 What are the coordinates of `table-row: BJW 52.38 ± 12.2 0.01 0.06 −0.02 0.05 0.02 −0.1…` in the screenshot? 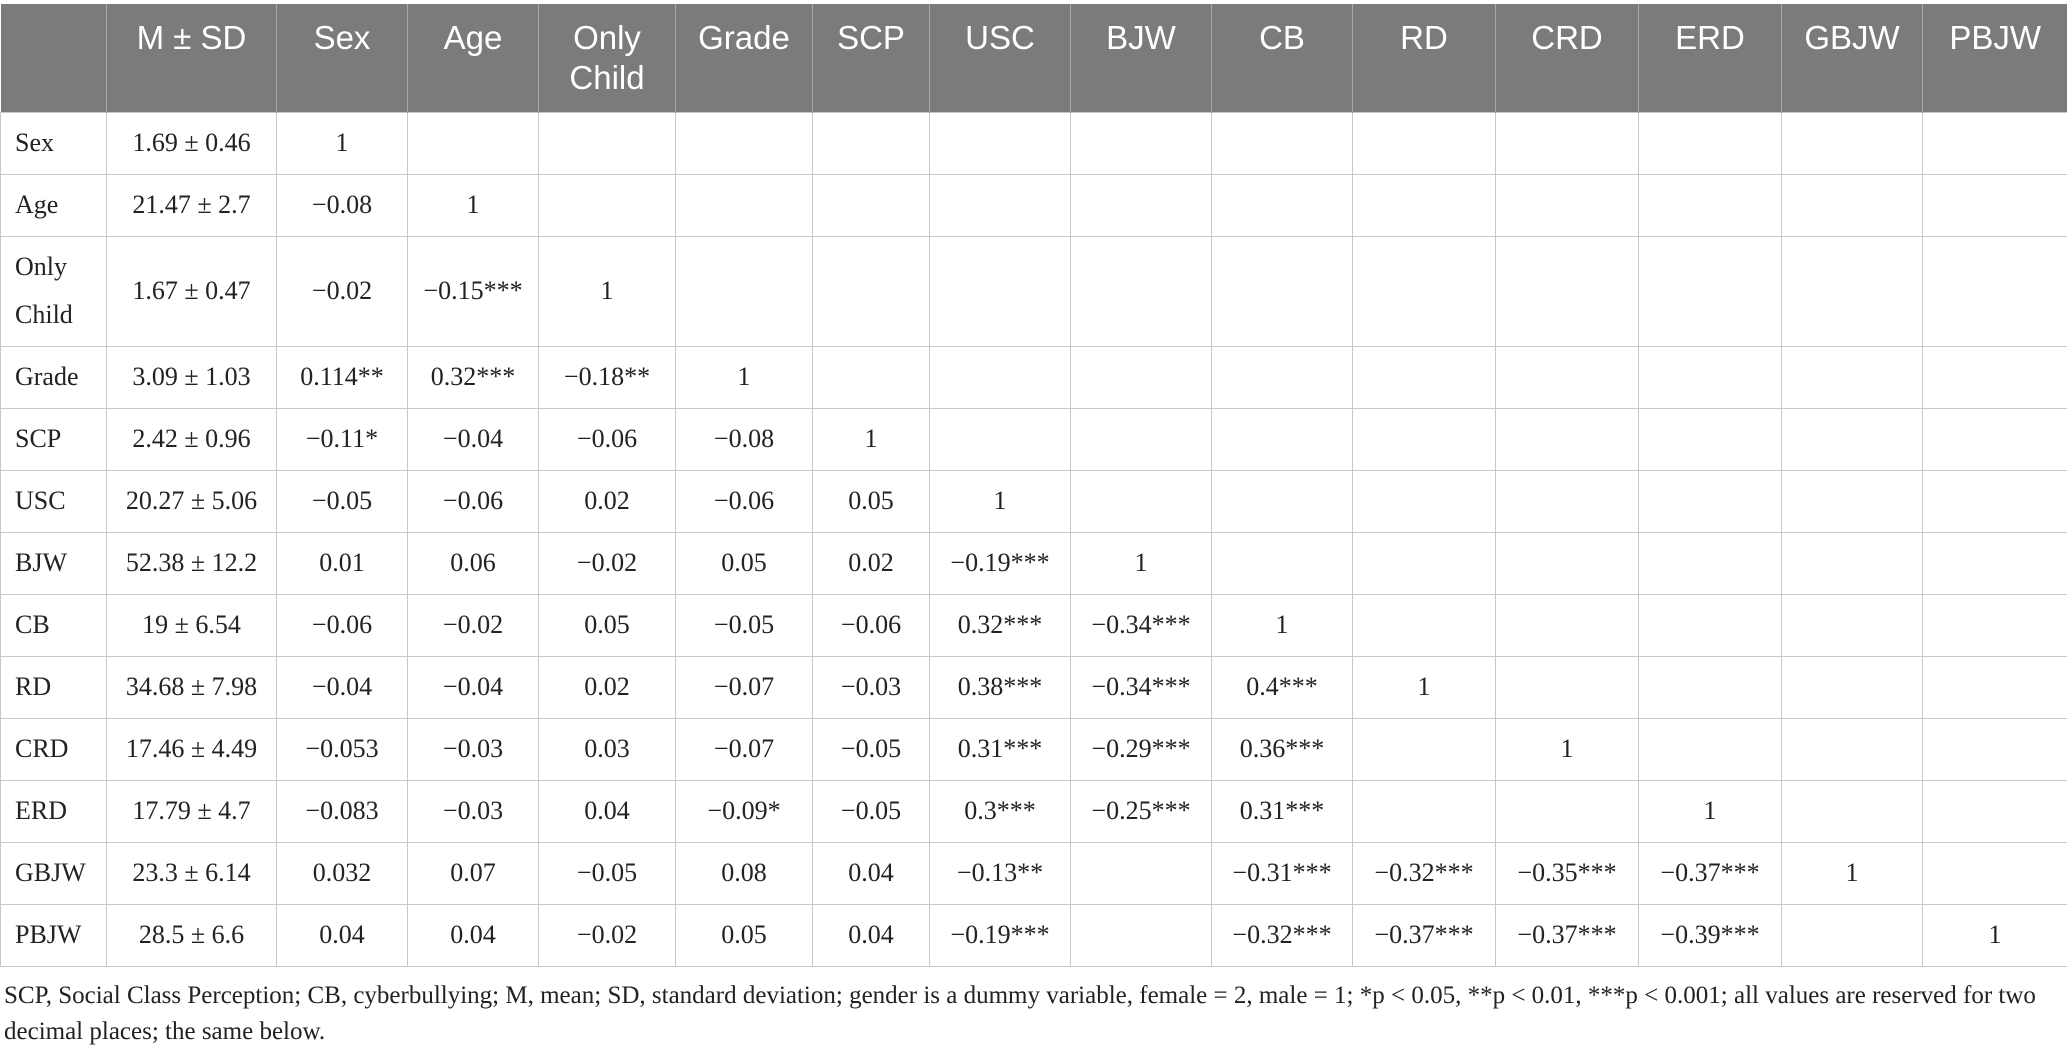 It's located at (1033, 563).